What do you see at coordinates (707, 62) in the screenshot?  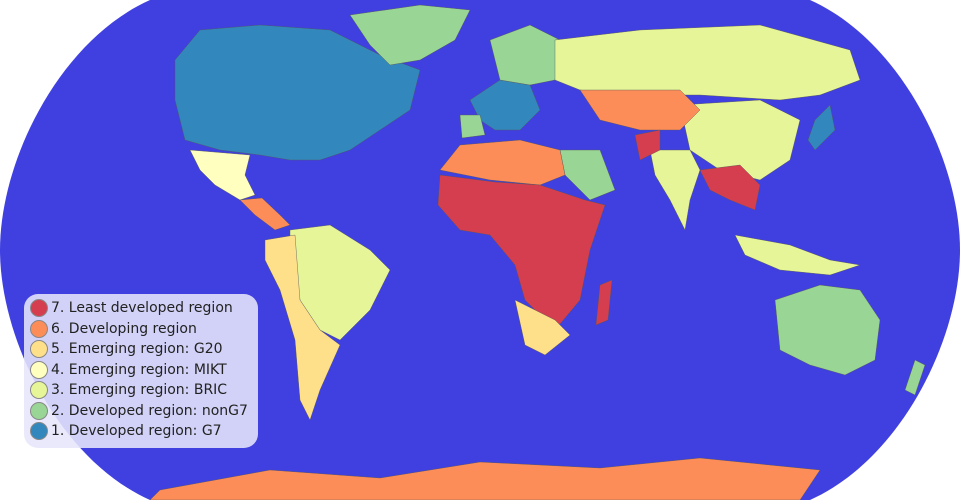 I see `region-russia` at bounding box center [707, 62].